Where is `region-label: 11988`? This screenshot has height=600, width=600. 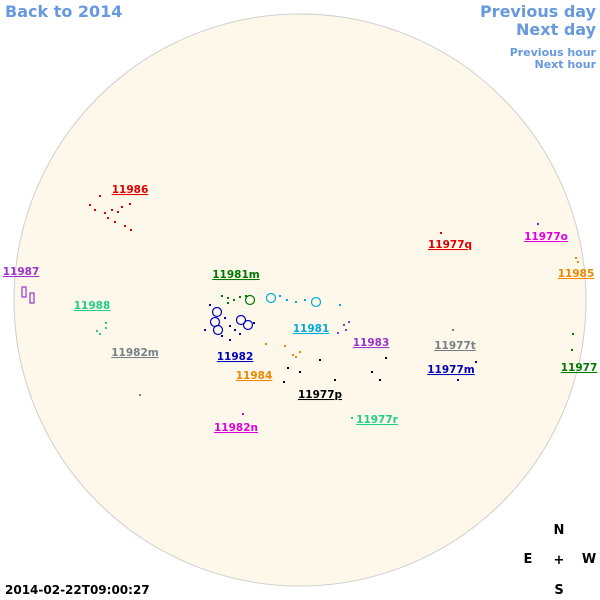
region-label: 11988 is located at coordinates (92, 306).